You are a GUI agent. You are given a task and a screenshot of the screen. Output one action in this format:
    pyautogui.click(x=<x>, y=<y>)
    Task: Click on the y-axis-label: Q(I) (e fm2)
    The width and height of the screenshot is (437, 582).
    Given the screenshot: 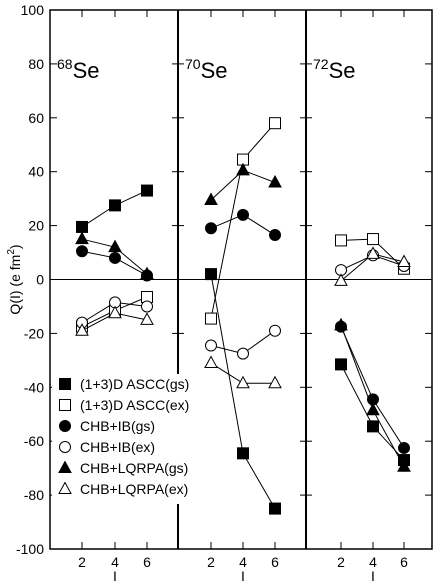 What is the action you would take?
    pyautogui.click(x=14, y=279)
    